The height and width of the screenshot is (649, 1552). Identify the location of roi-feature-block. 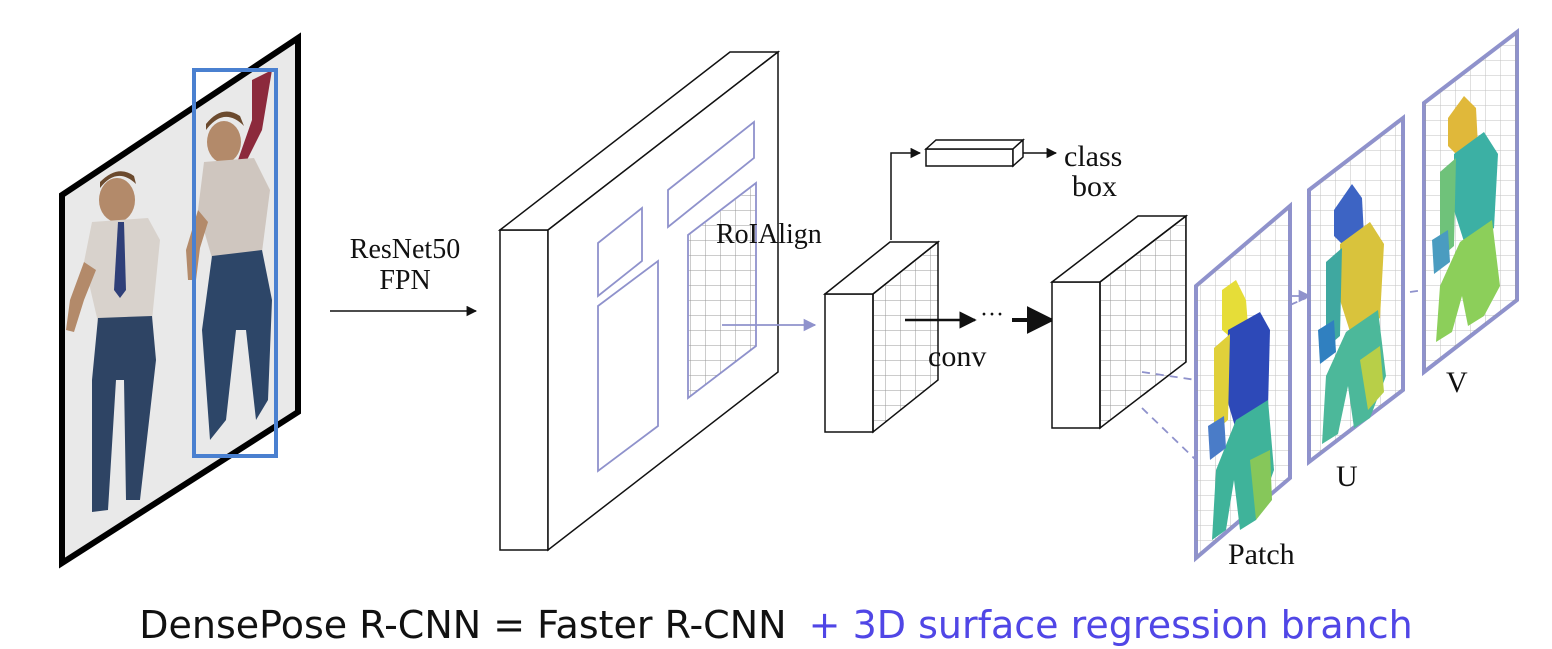
(881, 337).